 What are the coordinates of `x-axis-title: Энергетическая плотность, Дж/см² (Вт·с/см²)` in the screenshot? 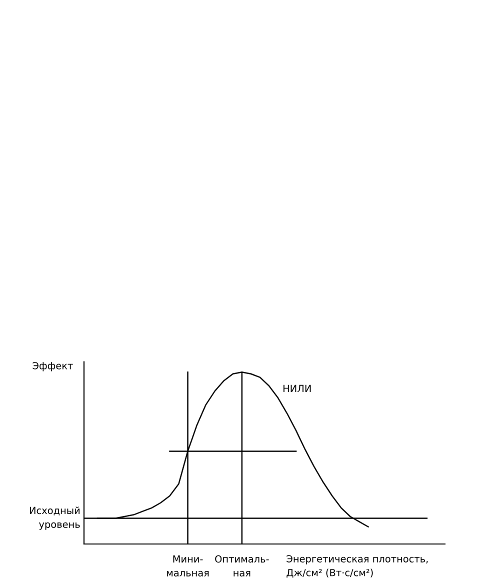 It's located at (357, 566).